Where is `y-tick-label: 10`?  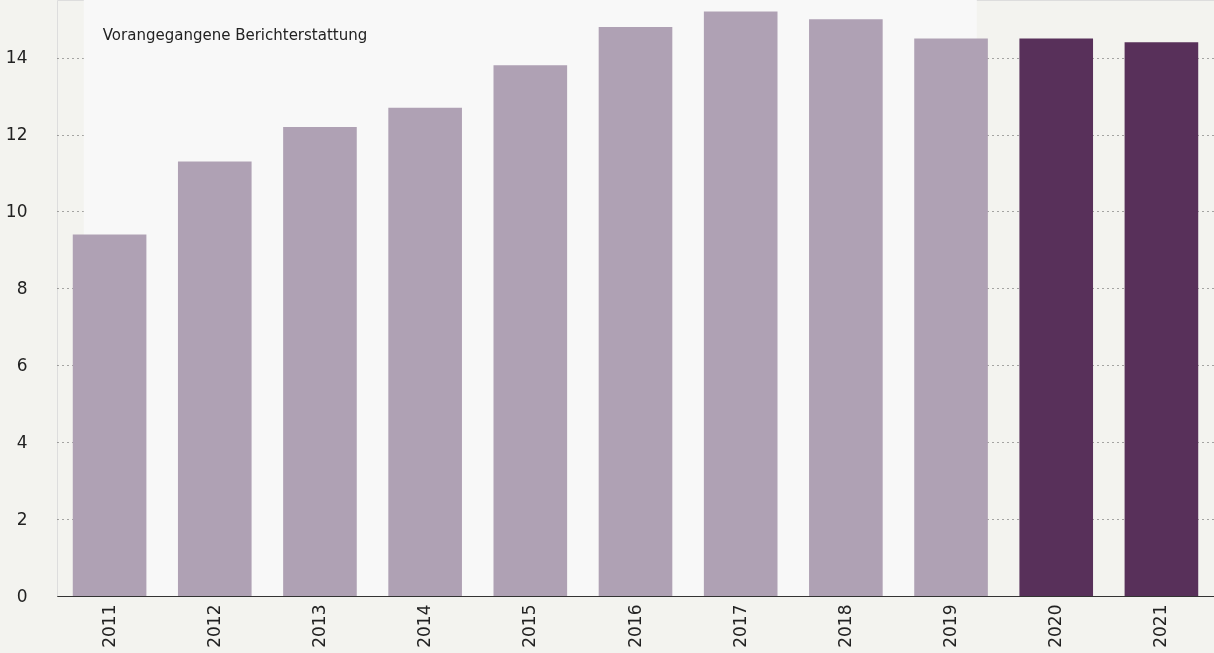 y-tick-label: 10 is located at coordinates (16, 210).